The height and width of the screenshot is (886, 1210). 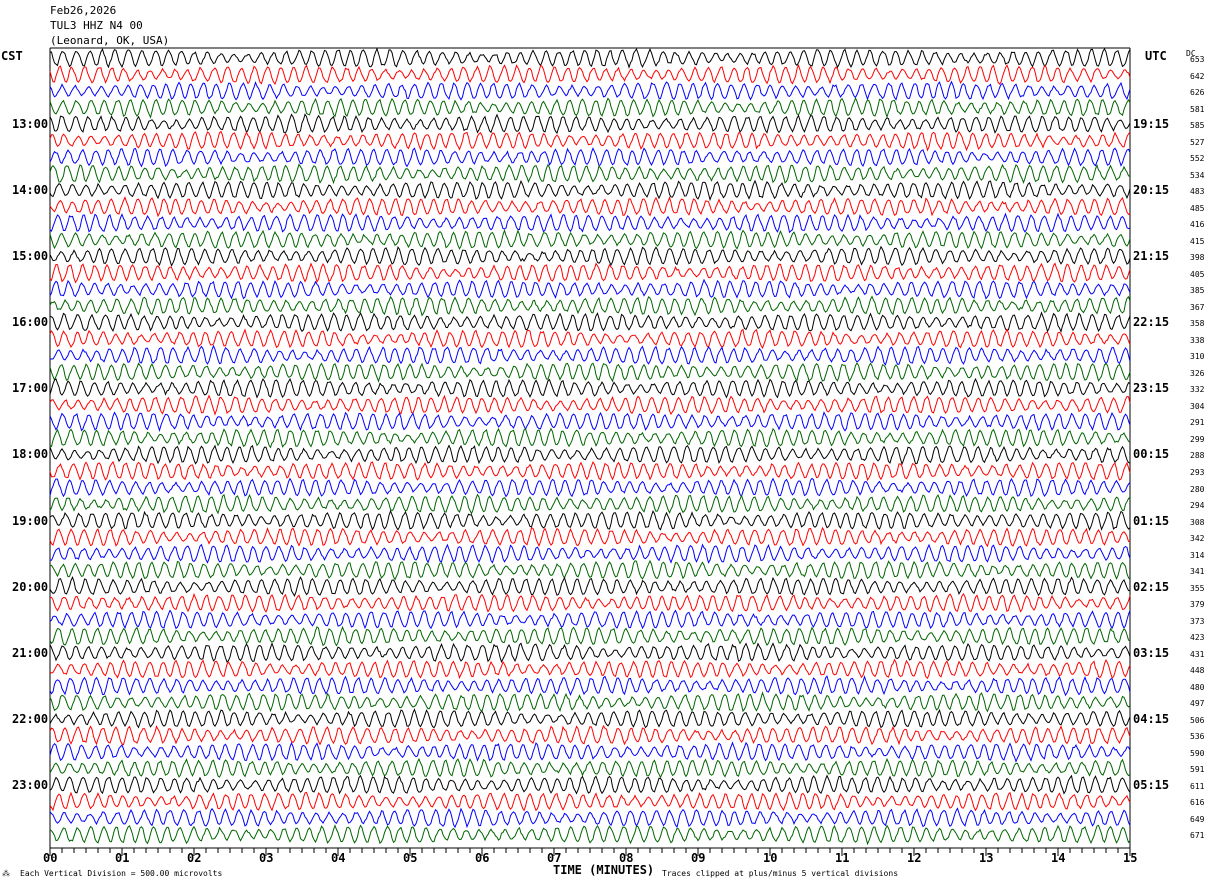 What do you see at coordinates (1197, 572) in the screenshot?
I see `dc-offset-label: 341` at bounding box center [1197, 572].